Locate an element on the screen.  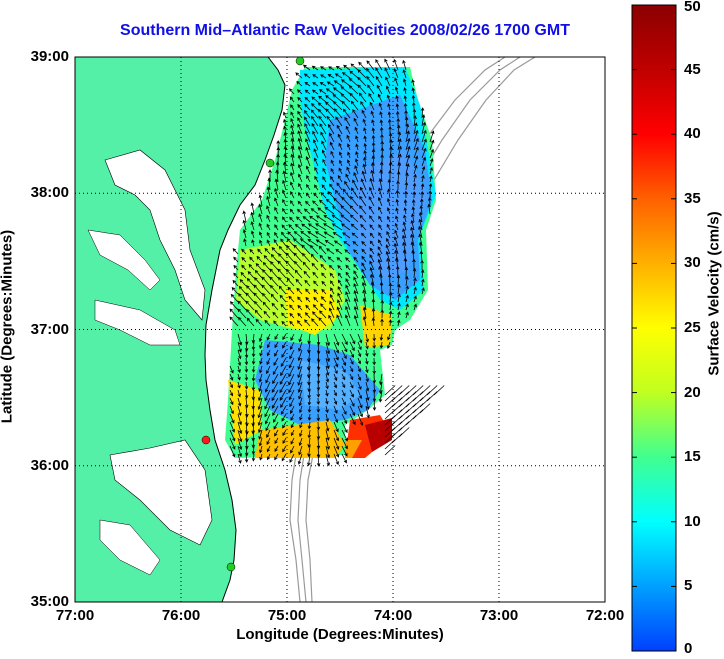
colorbar-tick-label: 40 is located at coordinates (692, 134).